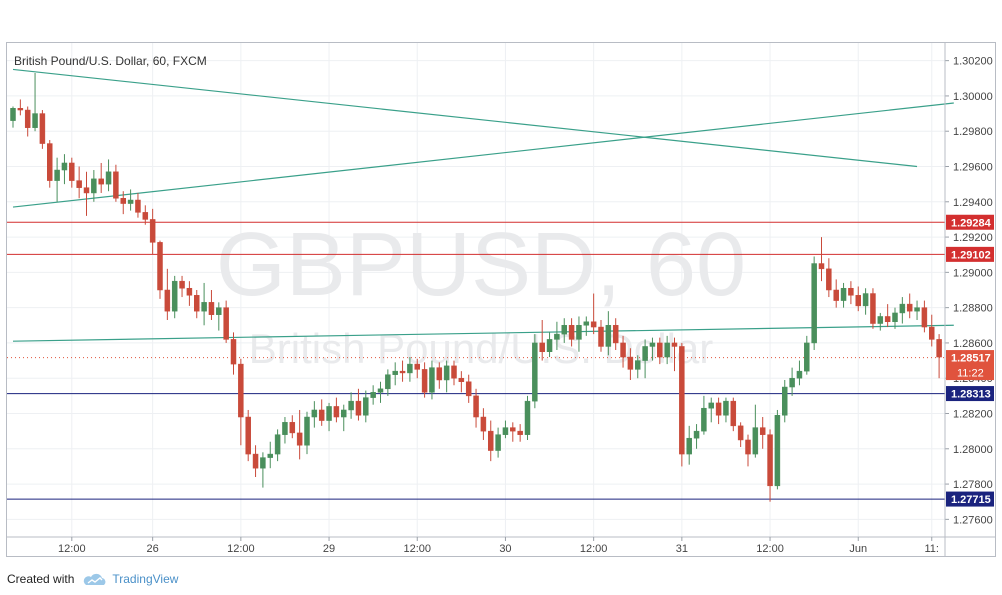 The image size is (1002, 595). What do you see at coordinates (973, 97) in the screenshot?
I see `y-tick-label: 1.30000` at bounding box center [973, 97].